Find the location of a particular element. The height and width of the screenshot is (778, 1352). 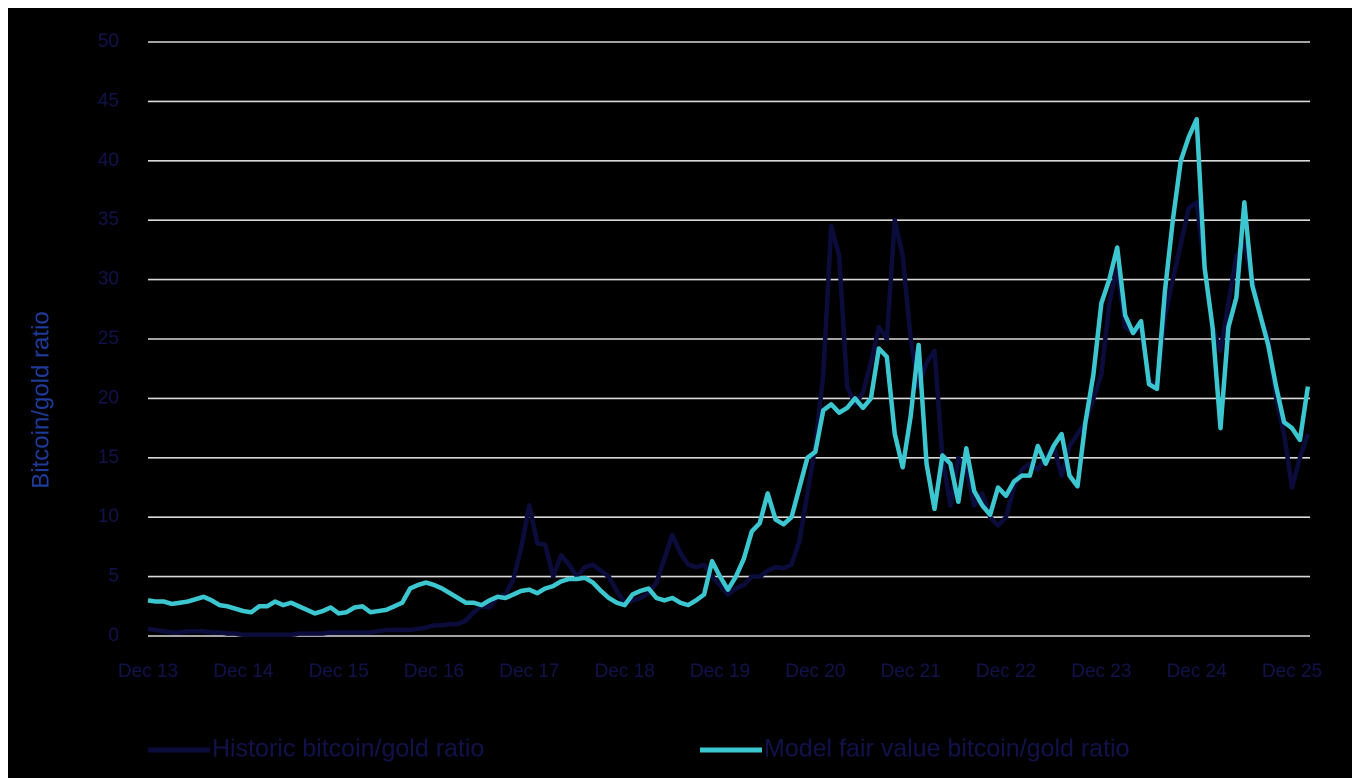

legend-label: Model fair value bitcoin/gold ratio is located at coordinates (946, 749).